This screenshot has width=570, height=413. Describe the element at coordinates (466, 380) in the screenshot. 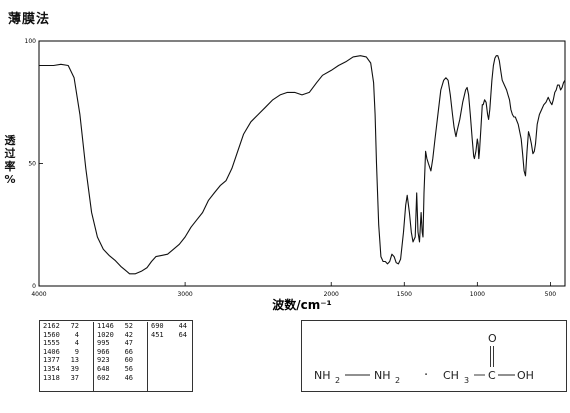

I see `subscript-3: 3` at that location.